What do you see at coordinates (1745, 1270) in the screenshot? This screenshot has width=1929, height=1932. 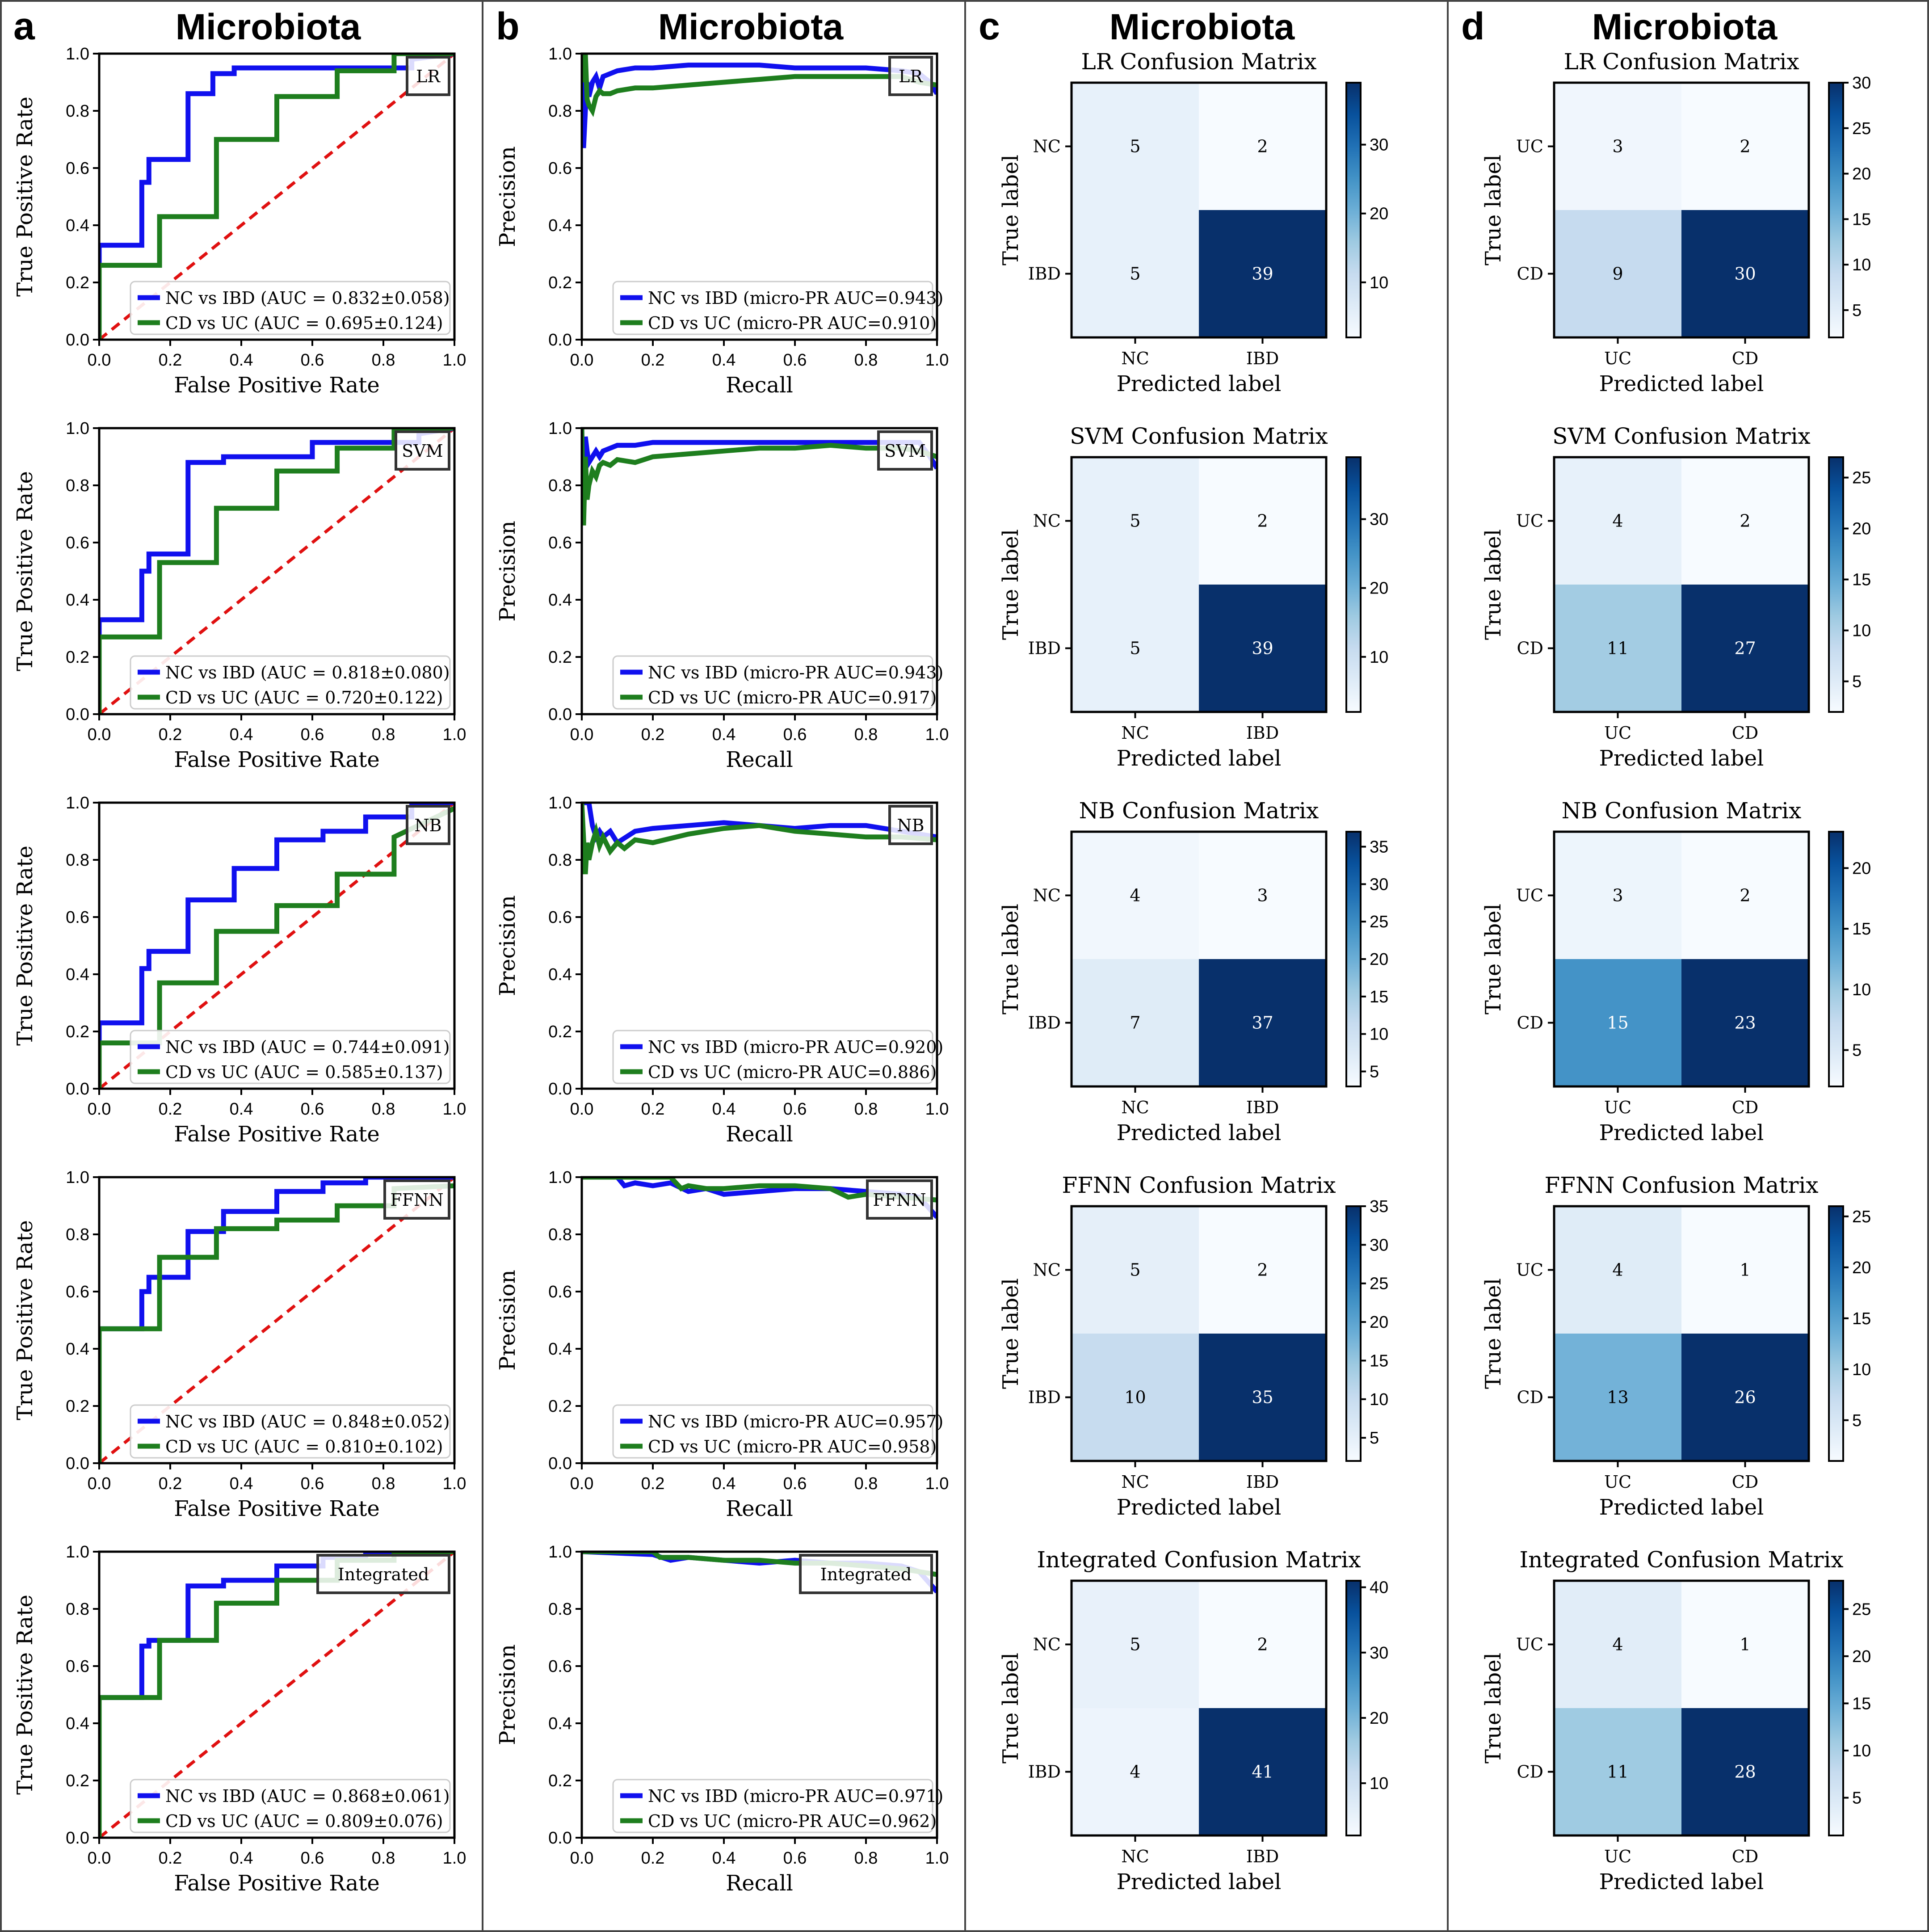 I see `matrix-cell-value: 1` at bounding box center [1745, 1270].